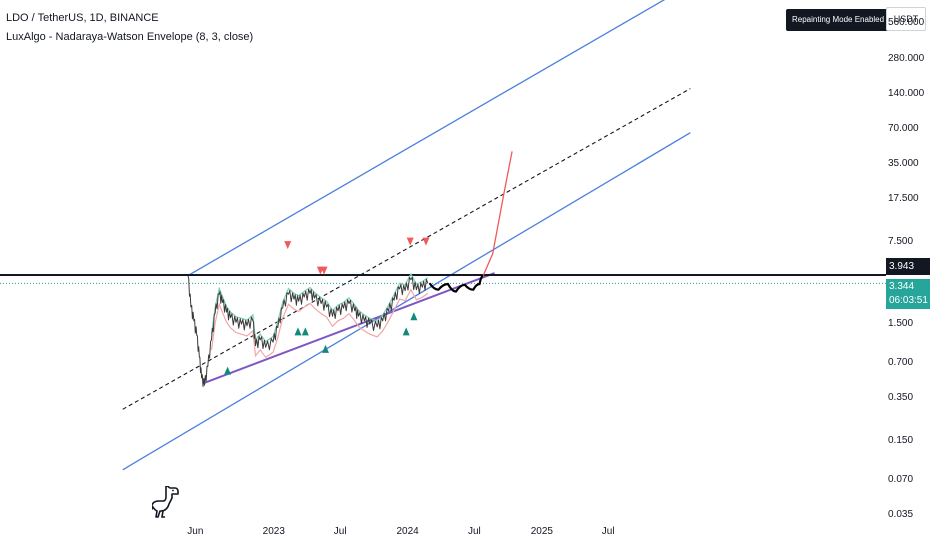 Image resolution: width=932 pixels, height=550 pixels. I want to click on x-tick-label: 2023, so click(273, 531).